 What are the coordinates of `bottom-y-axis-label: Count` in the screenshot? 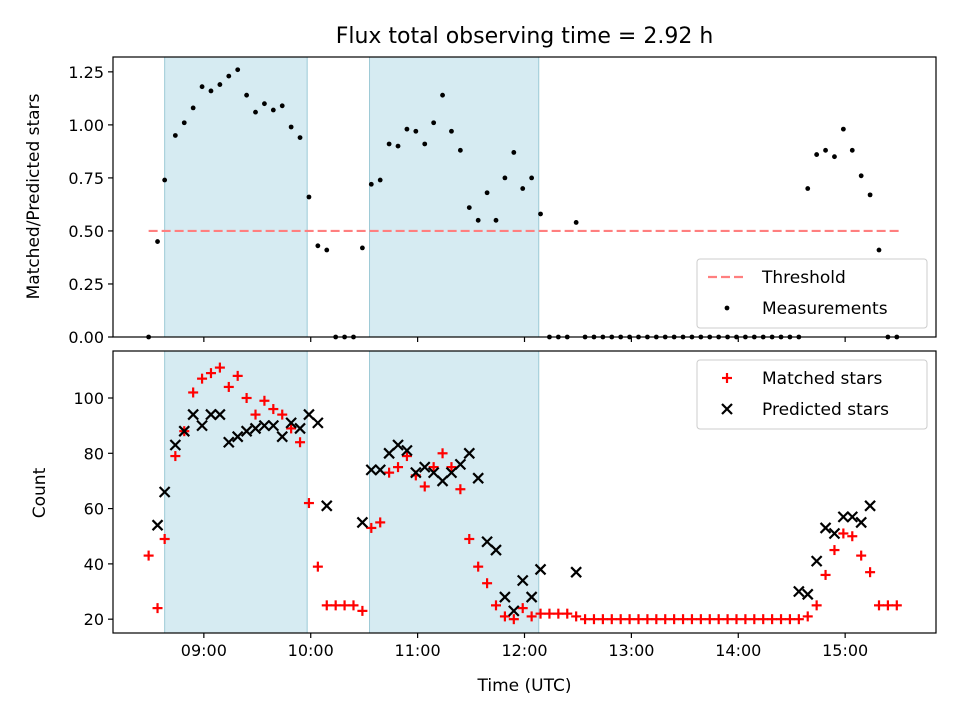 It's located at (40, 492).